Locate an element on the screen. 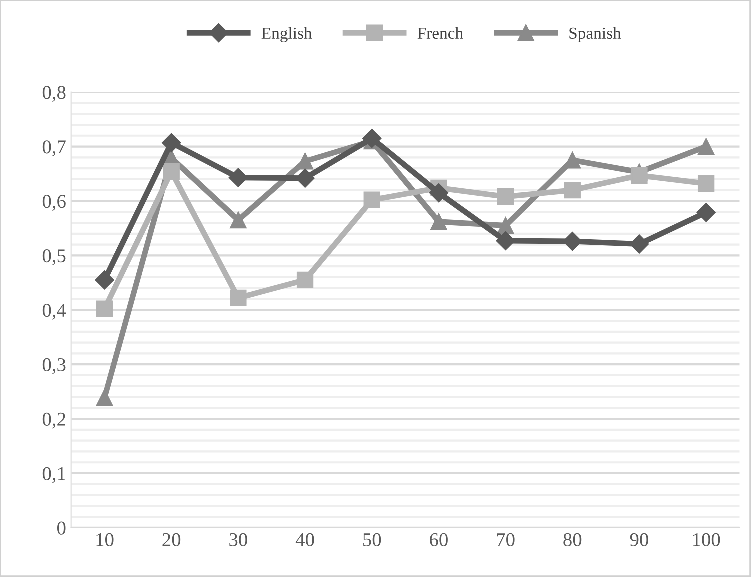 This screenshot has width=751, height=577. y-tick-label: 0,1 is located at coordinates (54, 475).